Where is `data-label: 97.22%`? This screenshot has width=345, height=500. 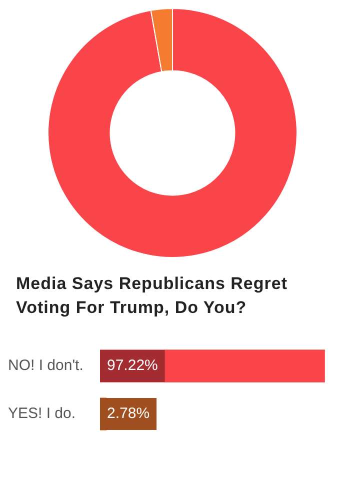 data-label: 97.22% is located at coordinates (132, 365).